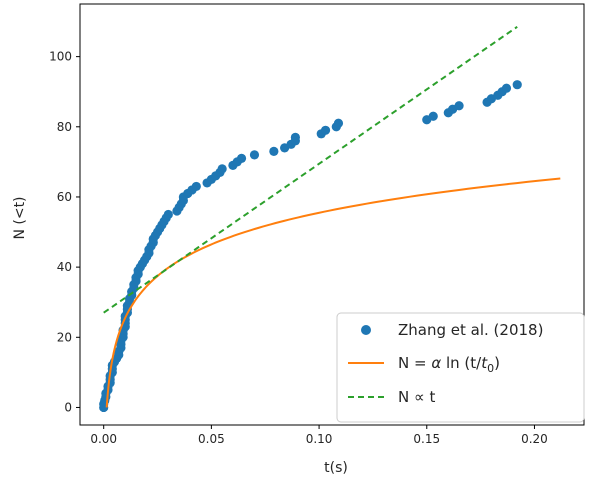 This screenshot has height=485, width=596. What do you see at coordinates (319, 439) in the screenshot?
I see `x-tick-label: 0.10` at bounding box center [319, 439].